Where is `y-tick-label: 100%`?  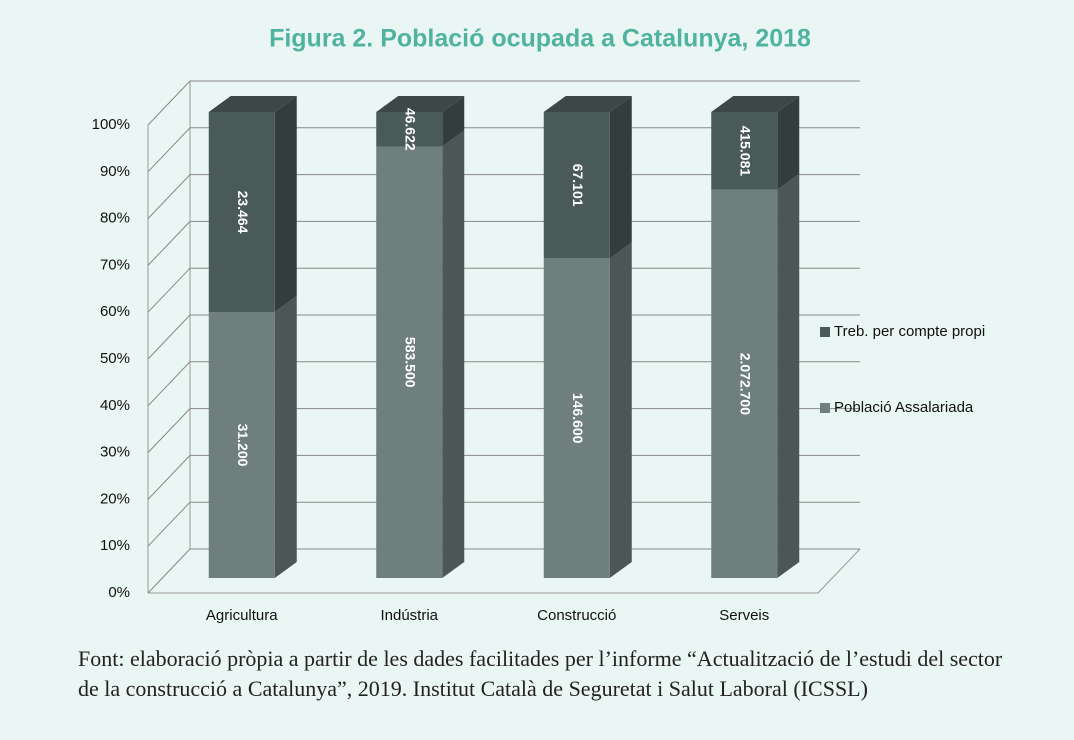
y-tick-label: 100% is located at coordinates (111, 124).